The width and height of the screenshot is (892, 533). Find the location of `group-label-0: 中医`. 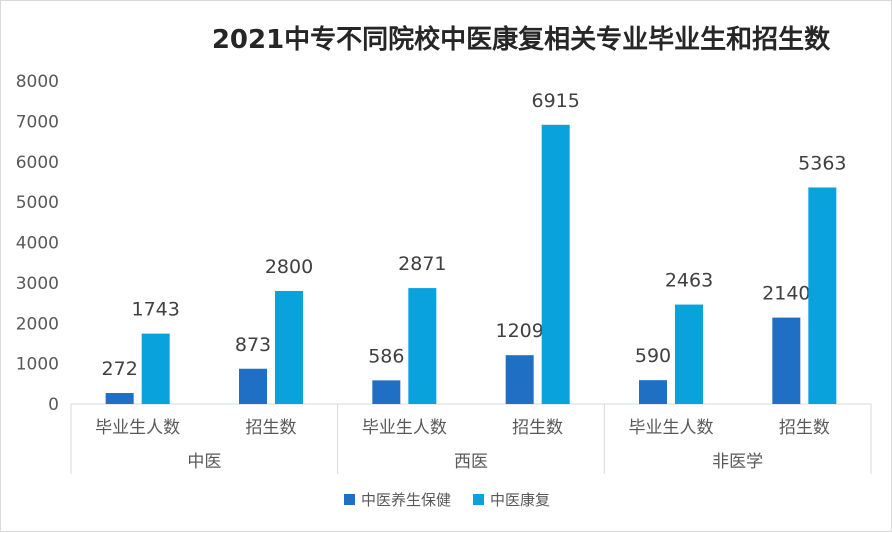

group-label-0: 中医 is located at coordinates (204, 462).